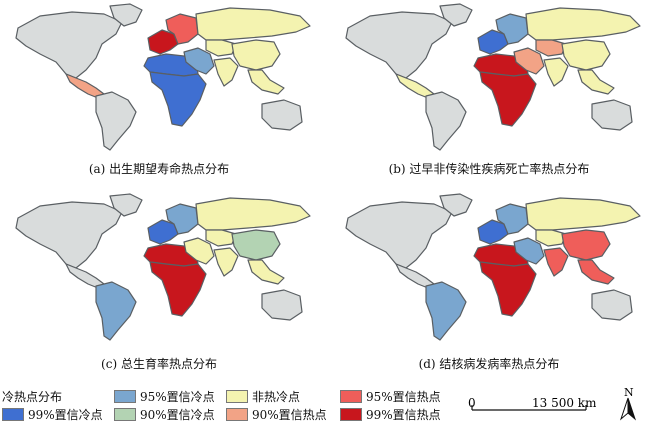  I want to click on legend-label: 非热冷点, so click(276, 397).